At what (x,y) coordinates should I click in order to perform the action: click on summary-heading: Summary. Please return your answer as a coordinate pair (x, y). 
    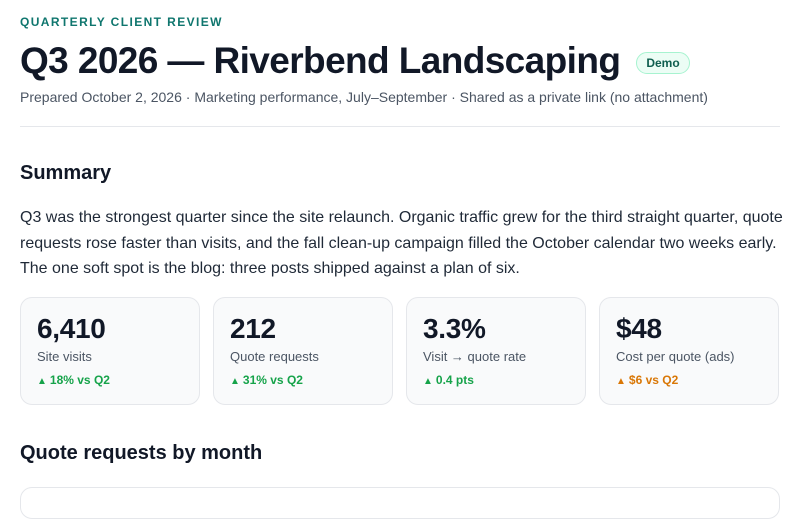
    Looking at the image, I should click on (66, 173).